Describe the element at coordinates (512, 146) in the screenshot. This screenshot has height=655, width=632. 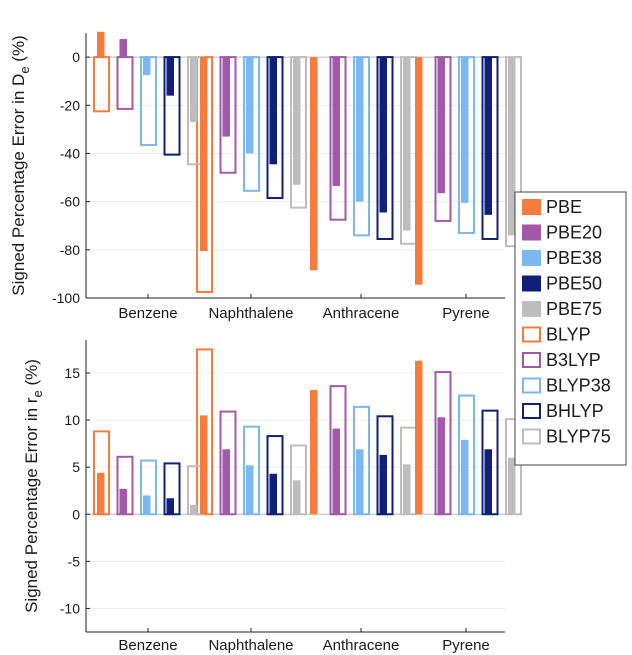
I see `de-bar-pbe75-pyrene` at that location.